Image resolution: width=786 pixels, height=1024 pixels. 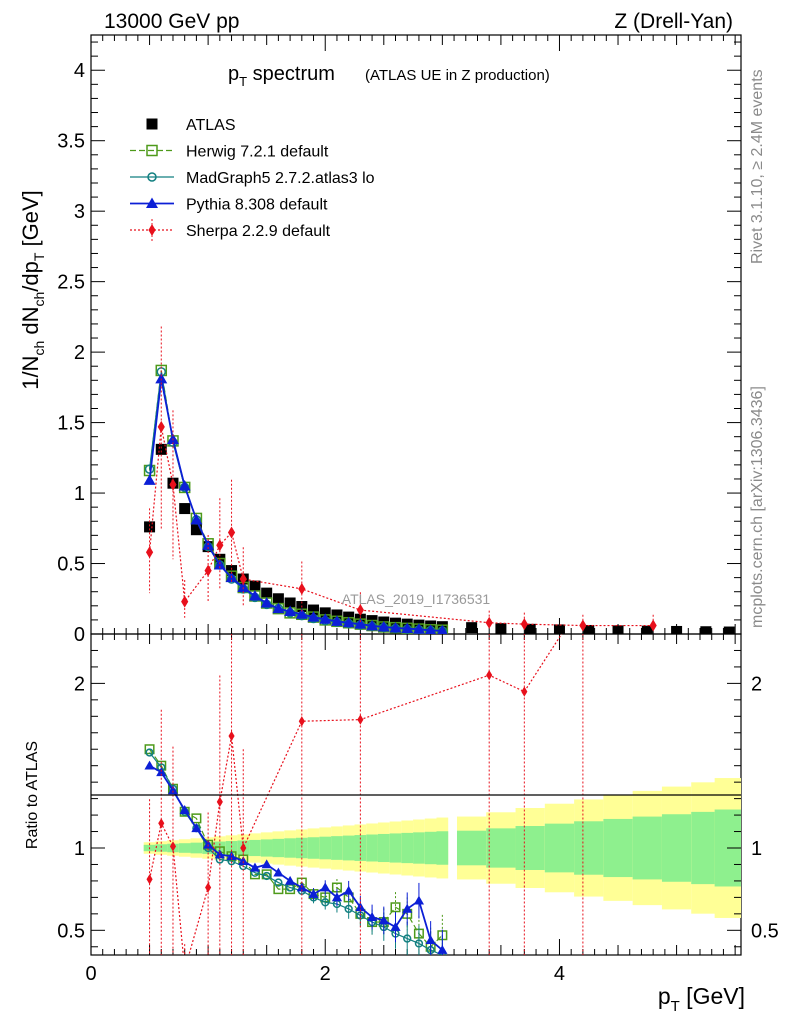 What do you see at coordinates (401, 526) in the screenshot?
I see `series-line` at bounding box center [401, 526].